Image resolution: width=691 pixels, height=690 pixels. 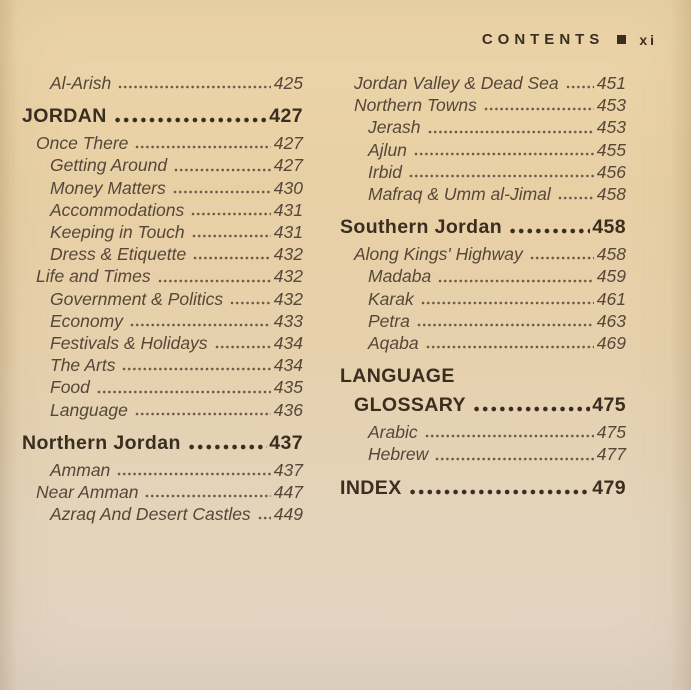 I want to click on toc-entry: Jordan Valley & Dead Sea 451, so click(x=483, y=83).